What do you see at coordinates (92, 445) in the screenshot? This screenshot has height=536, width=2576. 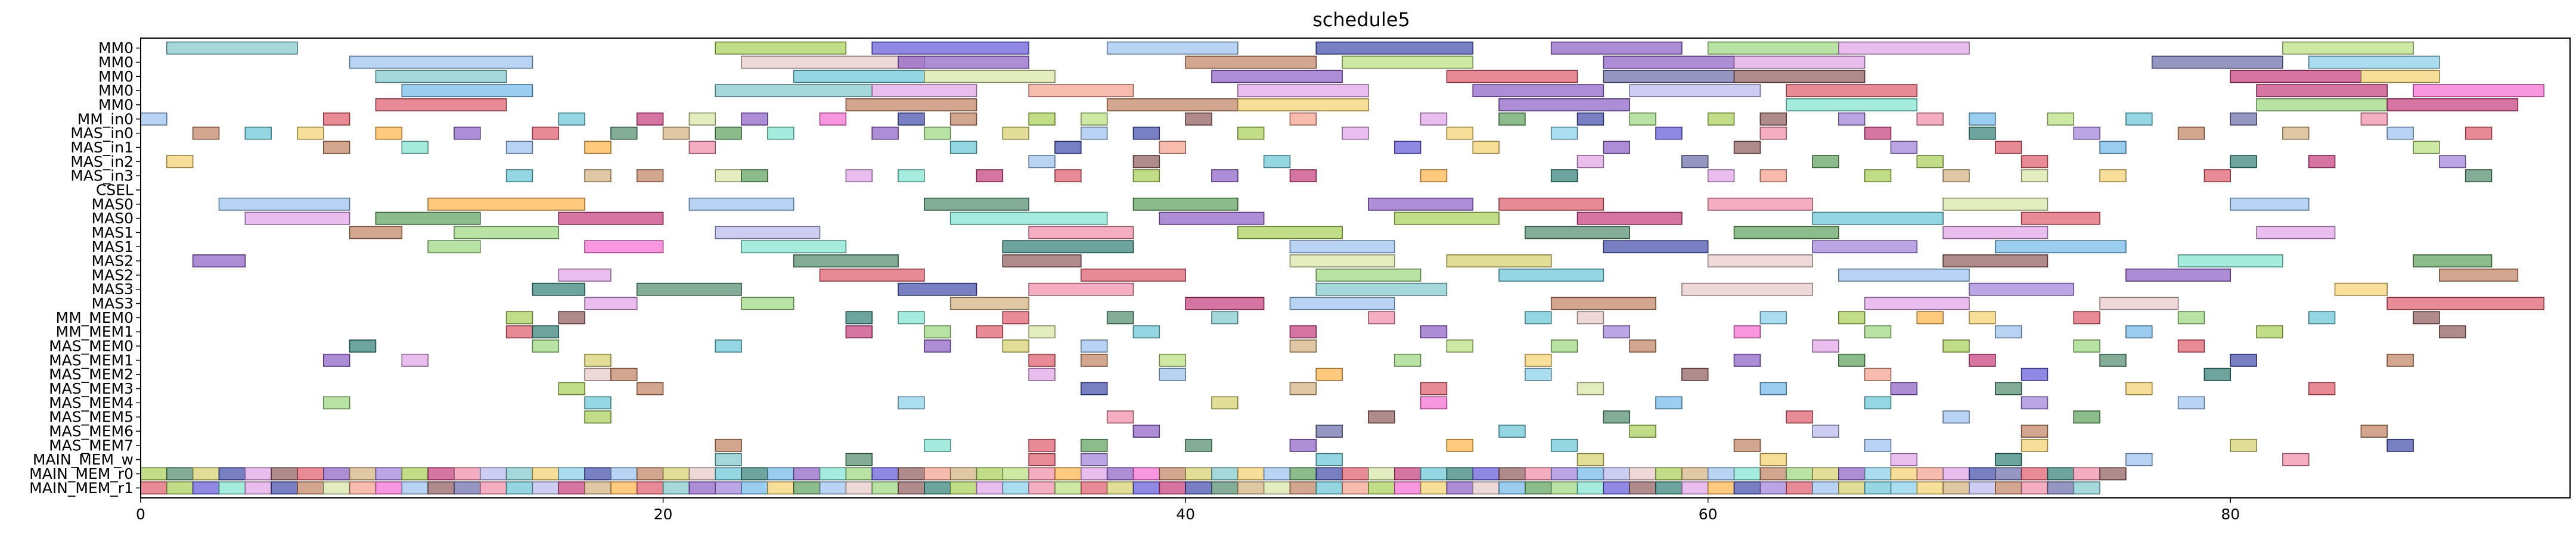 I see `row-label: MAS_MEM7` at bounding box center [92, 445].